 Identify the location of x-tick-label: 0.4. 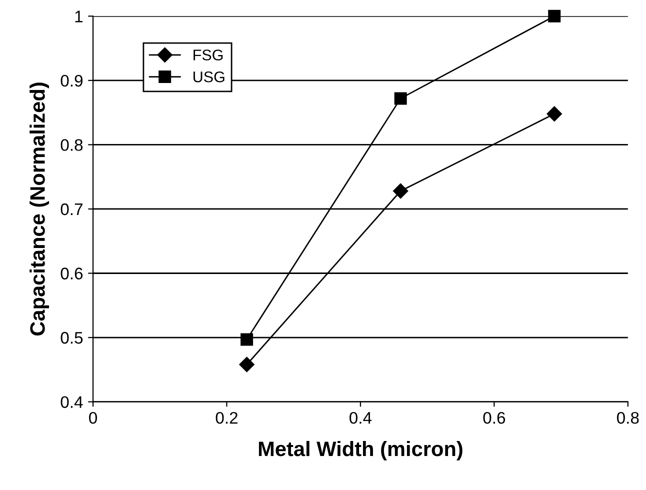
(361, 418).